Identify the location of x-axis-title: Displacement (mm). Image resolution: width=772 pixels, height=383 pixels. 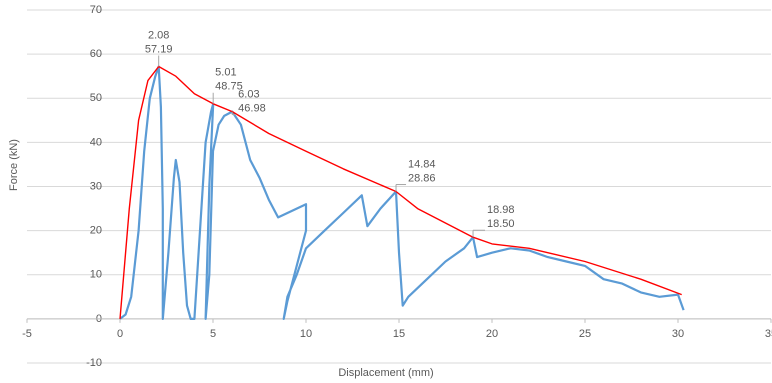
(385, 373).